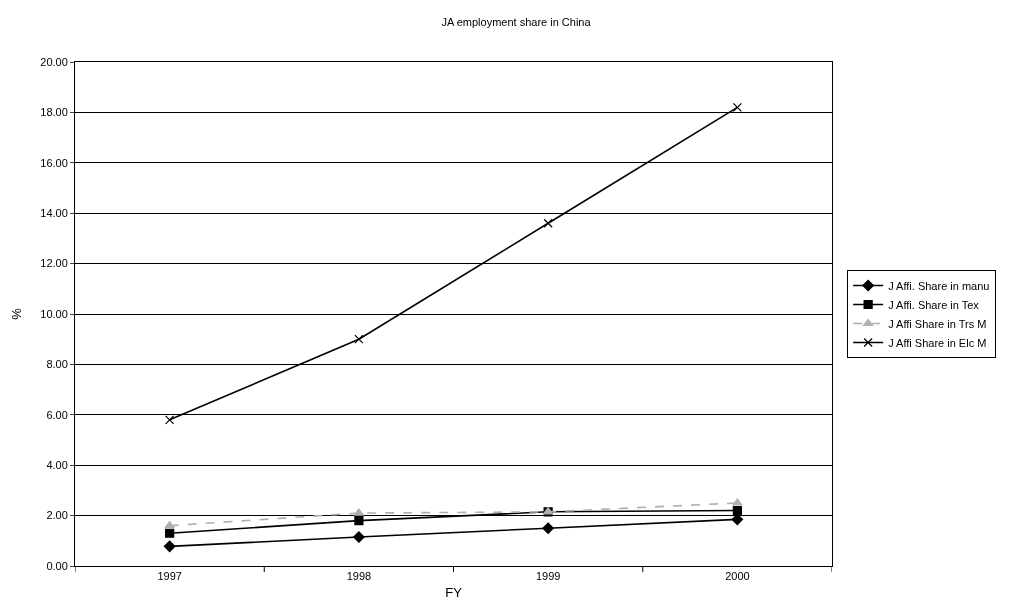 Image resolution: width=1032 pixels, height=614 pixels. Describe the element at coordinates (57, 364) in the screenshot. I see `y-tick-label: 8.00` at that location.